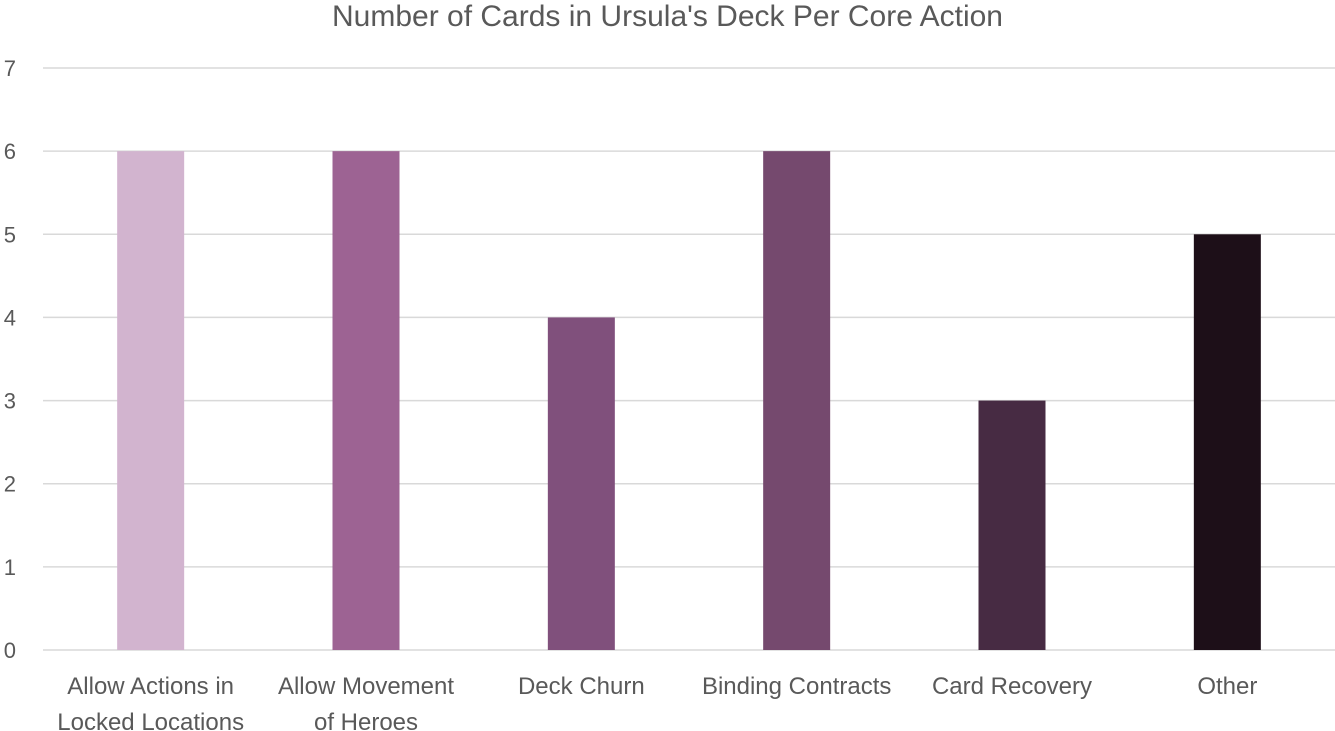  Describe the element at coordinates (10, 484) in the screenshot. I see `y-tick-label: 2` at that location.